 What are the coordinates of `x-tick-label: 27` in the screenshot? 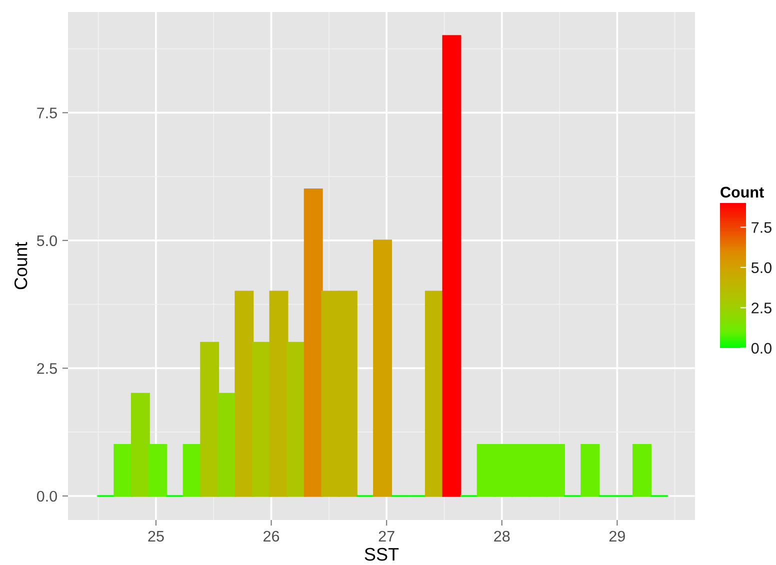 It's located at (386, 536).